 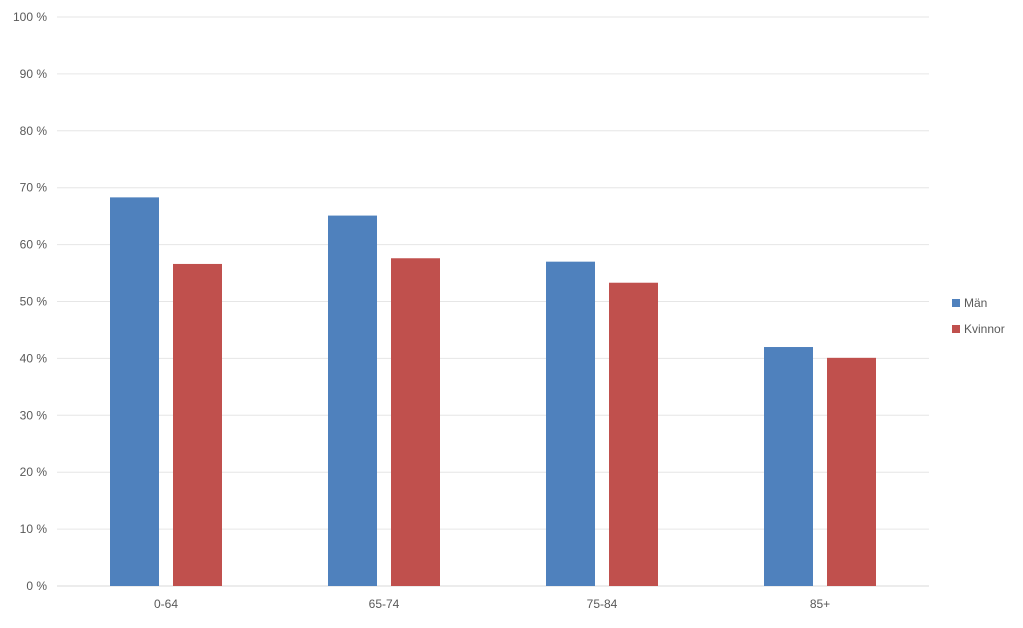 What do you see at coordinates (34, 358) in the screenshot?
I see `y-tick-label: 40 %` at bounding box center [34, 358].